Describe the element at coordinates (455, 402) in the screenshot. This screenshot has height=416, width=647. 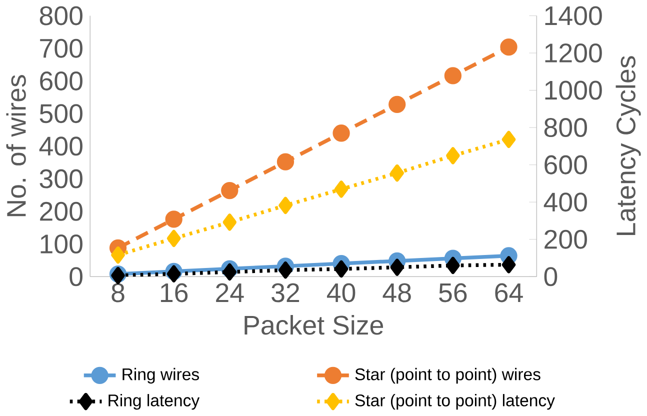
I see `legend-label: Star (point to point) latency` at that location.